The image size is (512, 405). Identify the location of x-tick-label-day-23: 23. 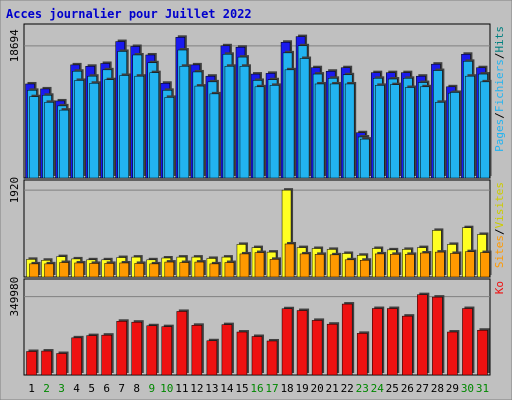
(362, 388).